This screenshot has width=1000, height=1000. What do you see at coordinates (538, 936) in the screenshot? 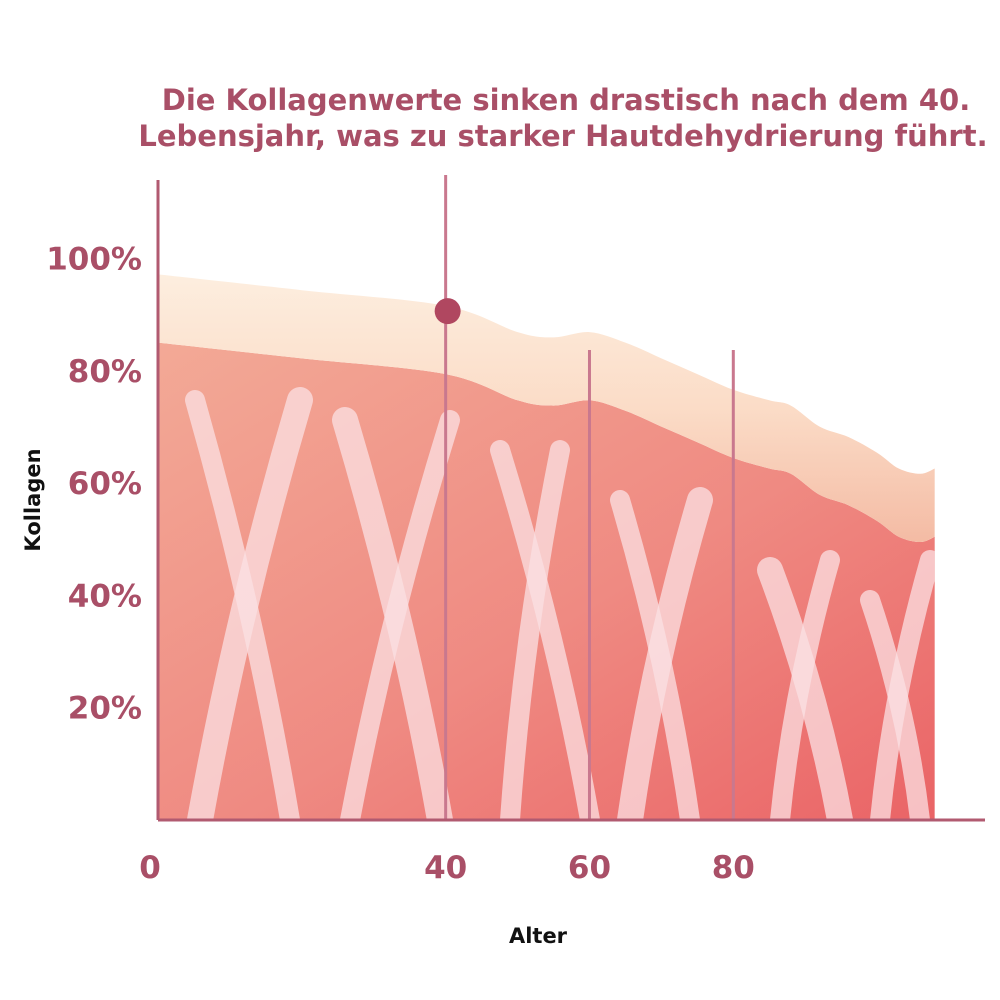
I see `x-axis-label: Alter` at bounding box center [538, 936].